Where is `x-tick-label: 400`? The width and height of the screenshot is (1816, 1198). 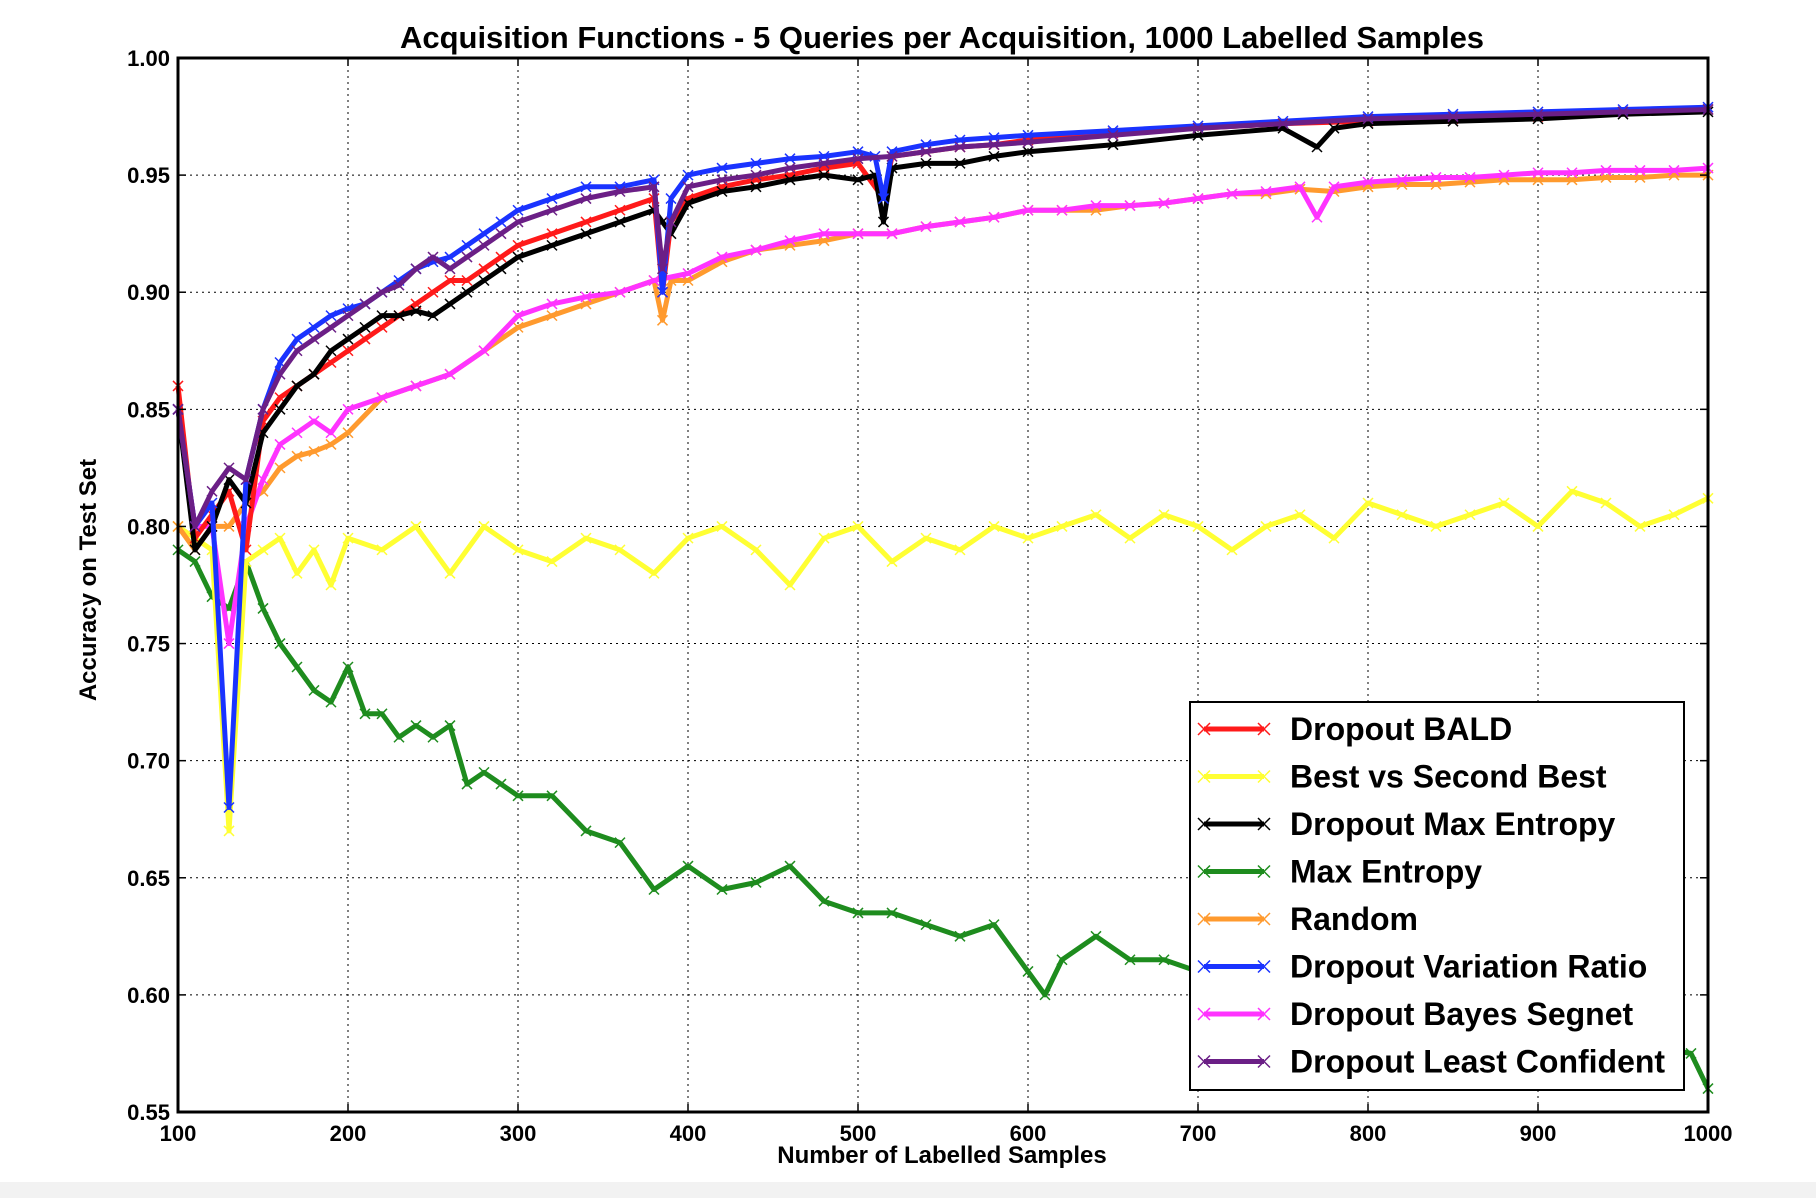 x-tick-label: 400 is located at coordinates (688, 1133).